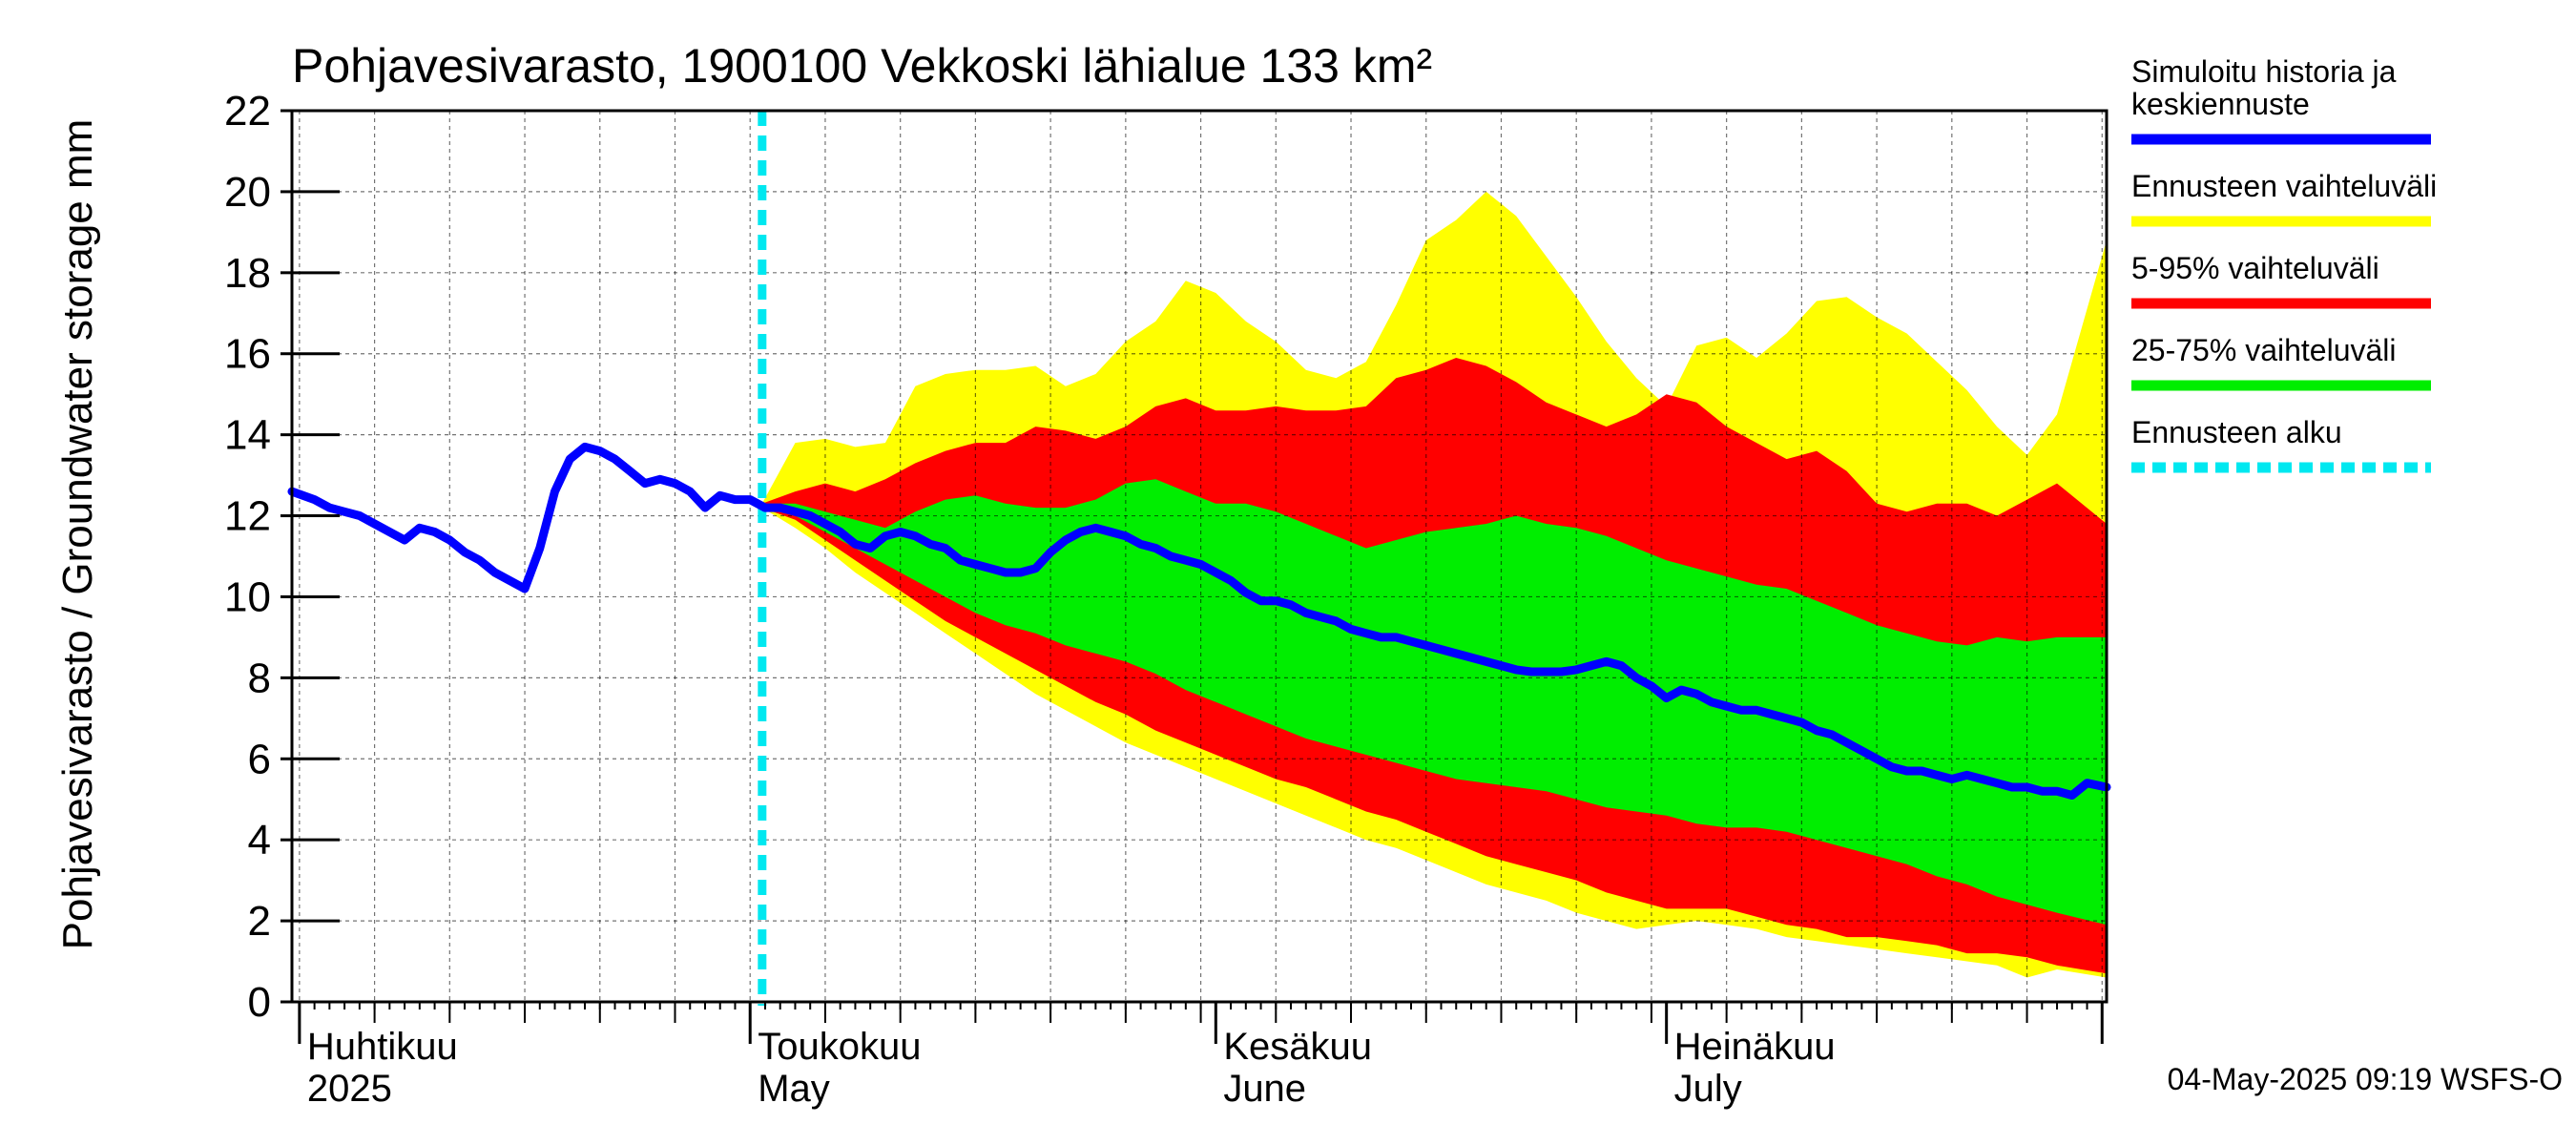  Describe the element at coordinates (247, 192) in the screenshot. I see `y-tick-label-10: 20` at that location.